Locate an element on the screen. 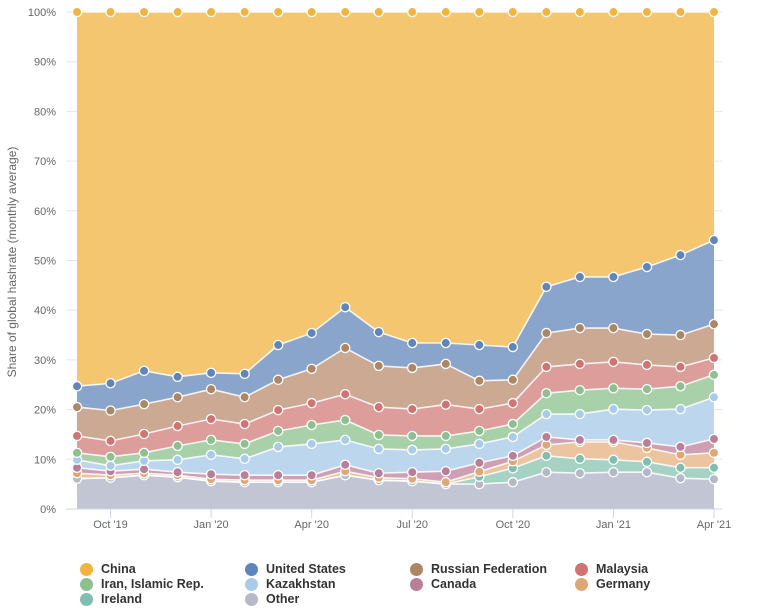  legend-item-canada: Canada is located at coordinates (443, 584).